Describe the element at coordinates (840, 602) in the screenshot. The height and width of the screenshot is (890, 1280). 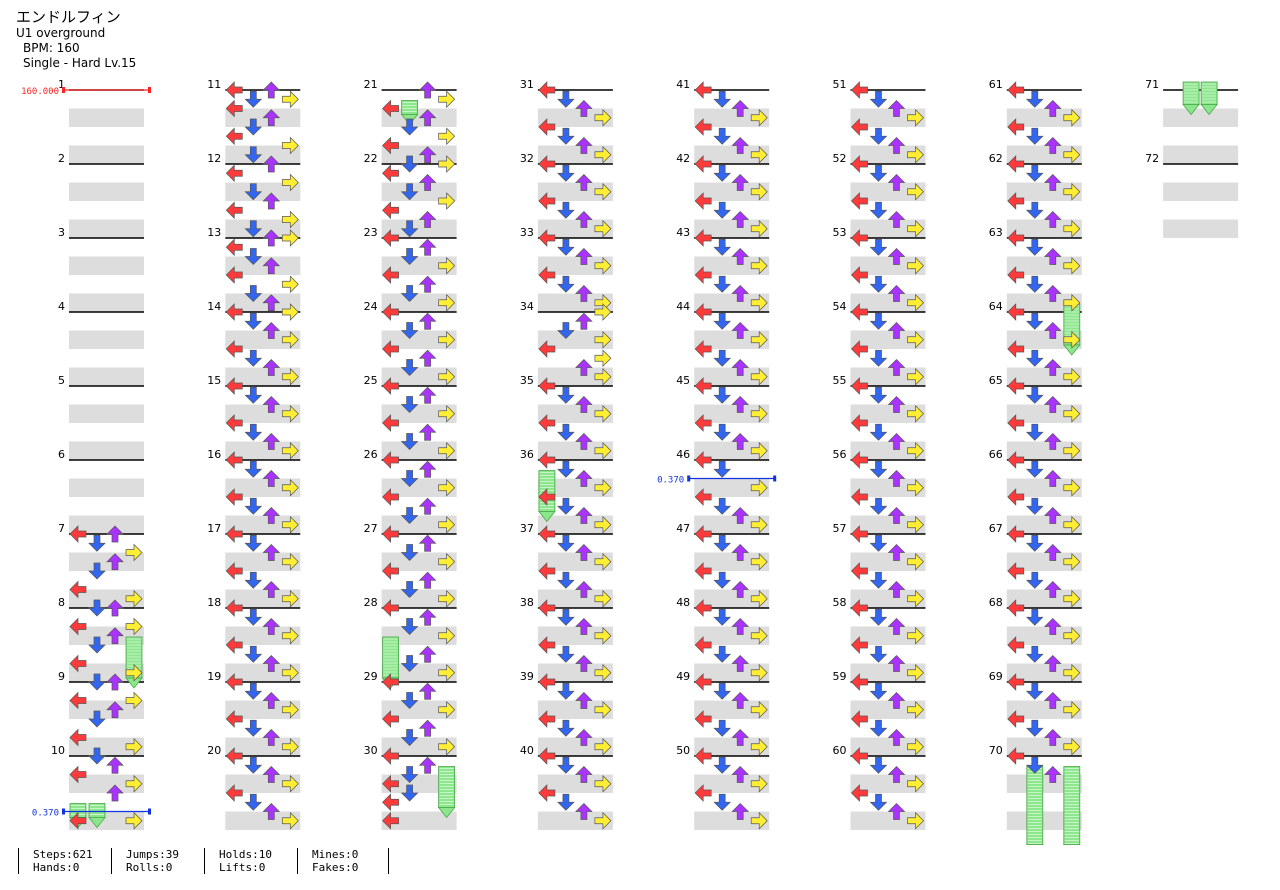
I see `measure-number: 58` at that location.